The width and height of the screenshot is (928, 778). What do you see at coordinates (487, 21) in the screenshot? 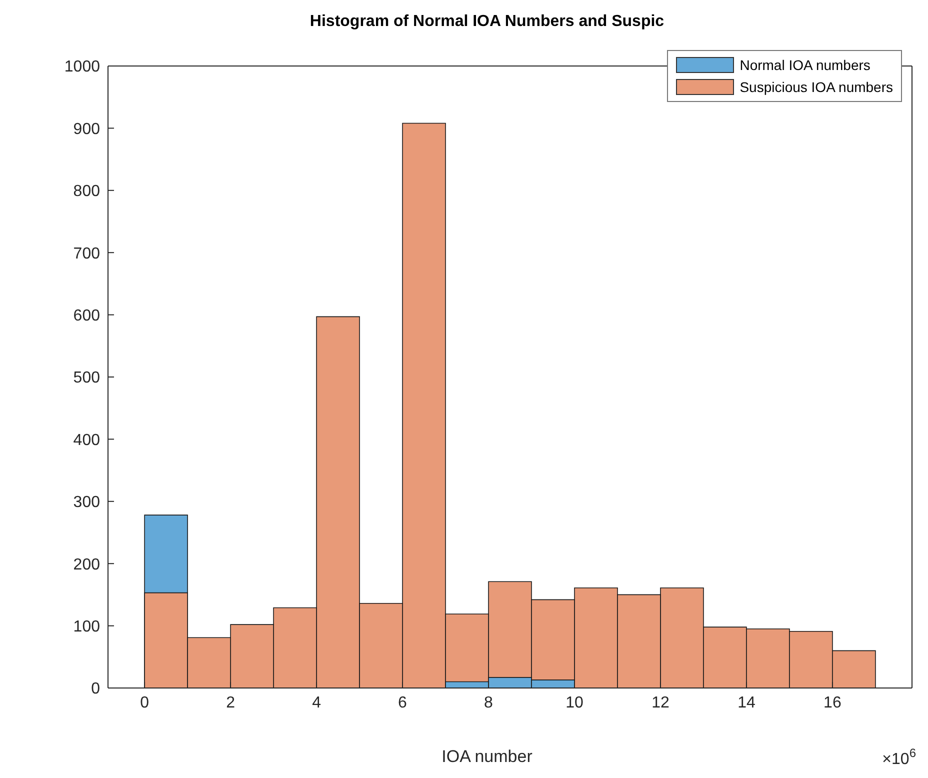
I see `chart-title: Histogram of Normal IOA Numbers and Suspic` at bounding box center [487, 21].